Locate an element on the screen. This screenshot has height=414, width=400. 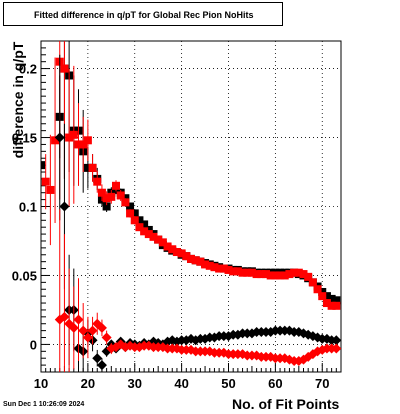
y-tick-label: 0.15 is located at coordinates (24, 138).